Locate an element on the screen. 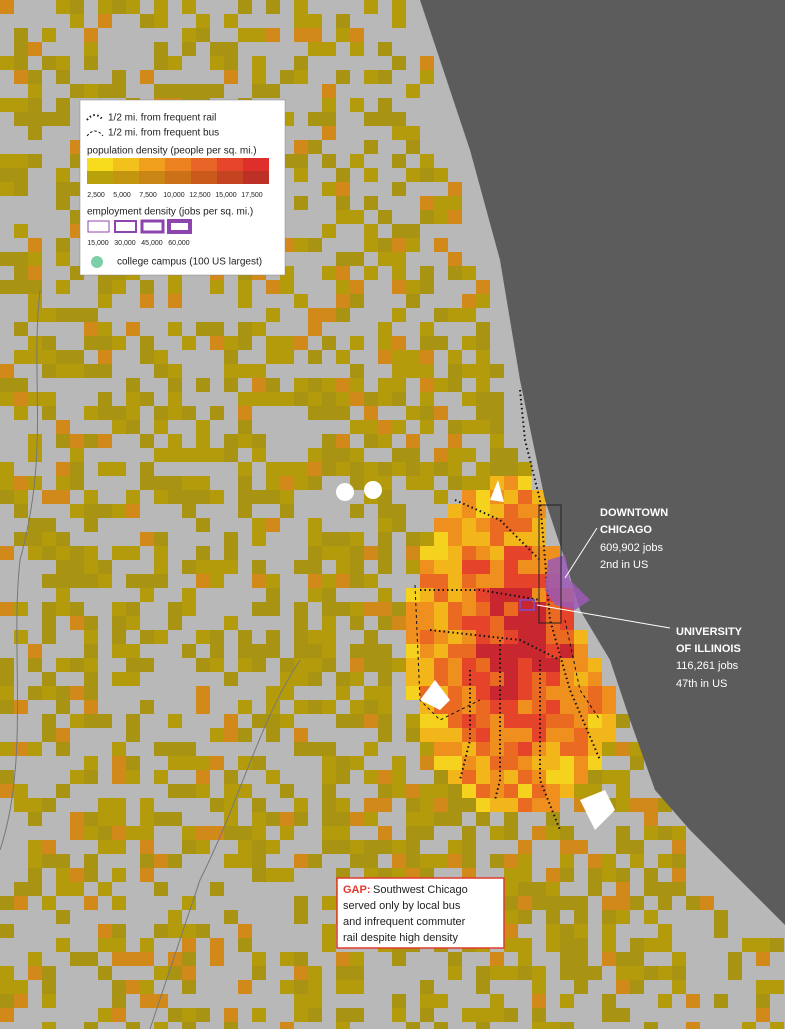 The width and height of the screenshot is (785, 1029). swatch is located at coordinates (126, 177).